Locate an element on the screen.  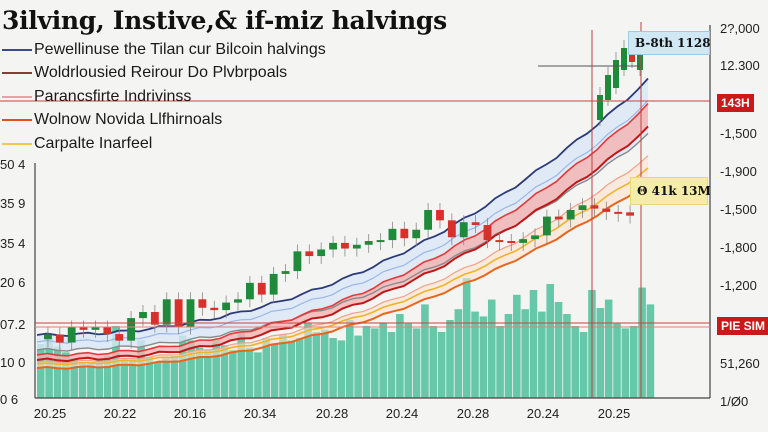
y-left-tick: 35 9 is located at coordinates (13, 203).